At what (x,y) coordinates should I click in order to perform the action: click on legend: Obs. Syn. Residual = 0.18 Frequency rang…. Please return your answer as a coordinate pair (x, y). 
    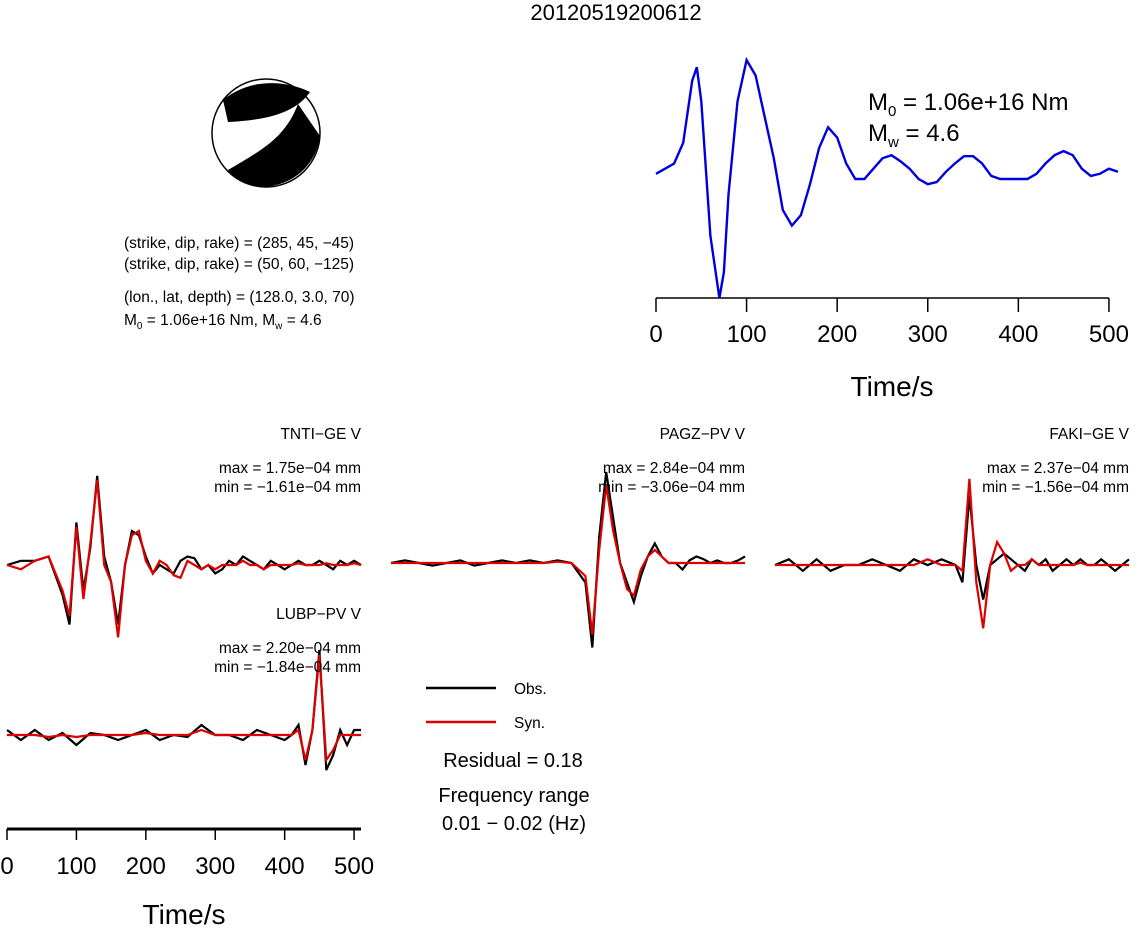
    Looking at the image, I should click on (508, 758).